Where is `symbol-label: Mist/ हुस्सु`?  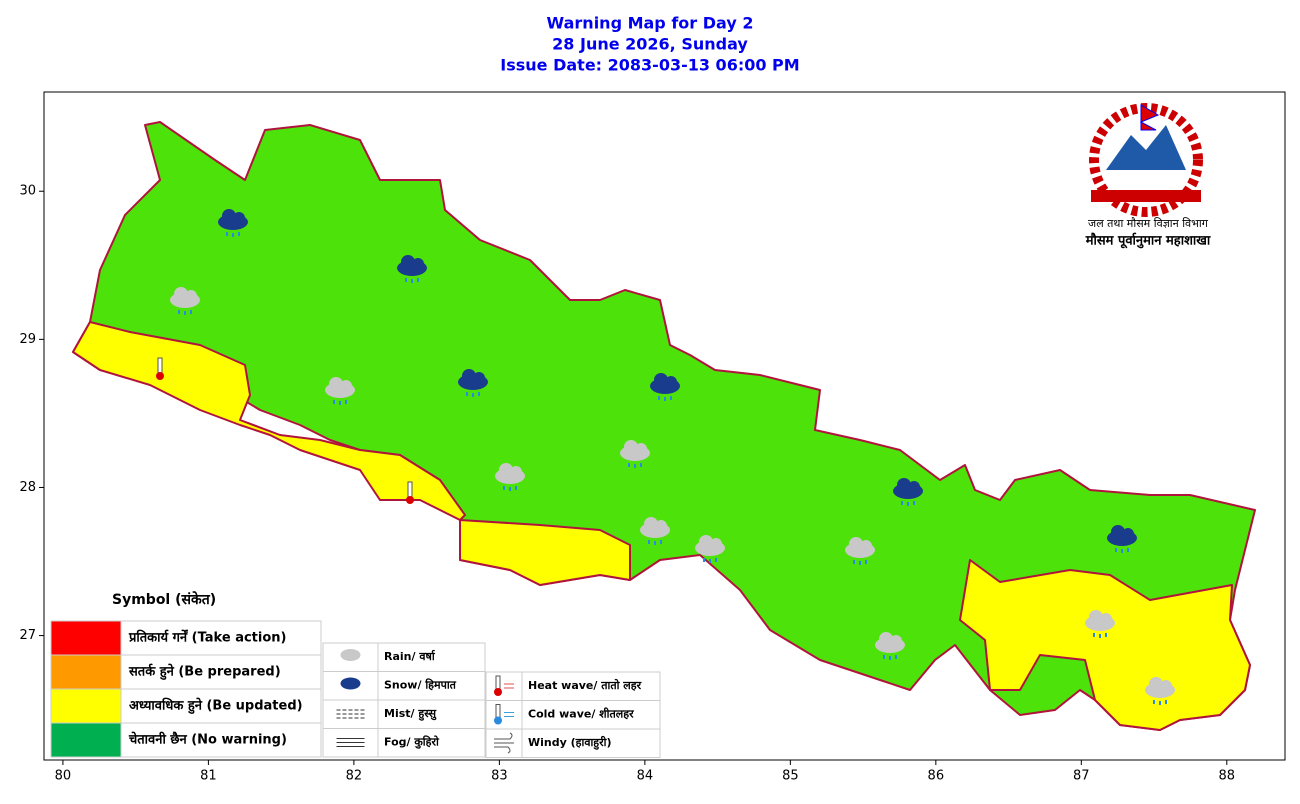 symbol-label: Mist/ हुस्सु is located at coordinates (410, 714).